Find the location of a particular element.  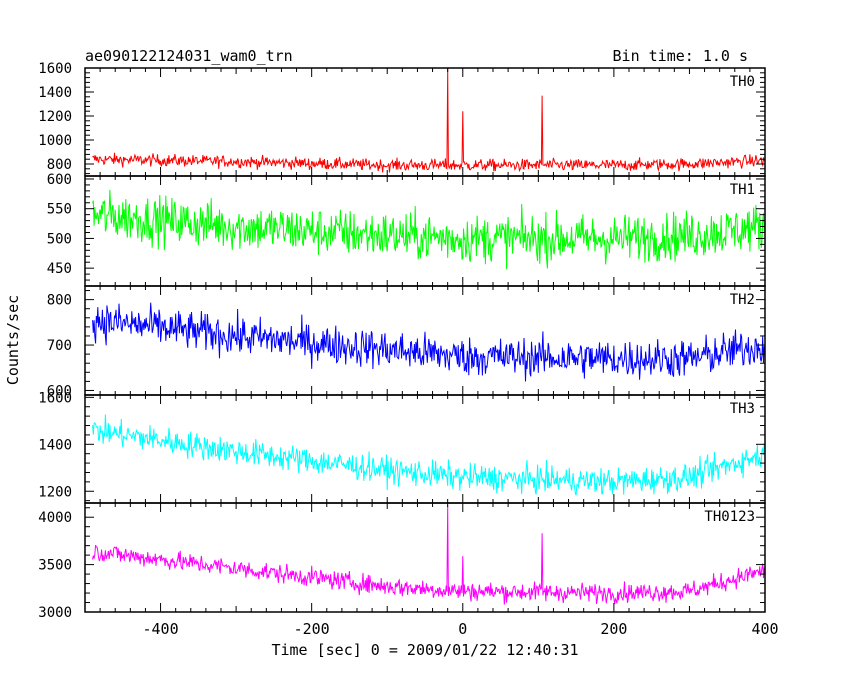

y-axis-label: Counts/sec is located at coordinates (13, 340).